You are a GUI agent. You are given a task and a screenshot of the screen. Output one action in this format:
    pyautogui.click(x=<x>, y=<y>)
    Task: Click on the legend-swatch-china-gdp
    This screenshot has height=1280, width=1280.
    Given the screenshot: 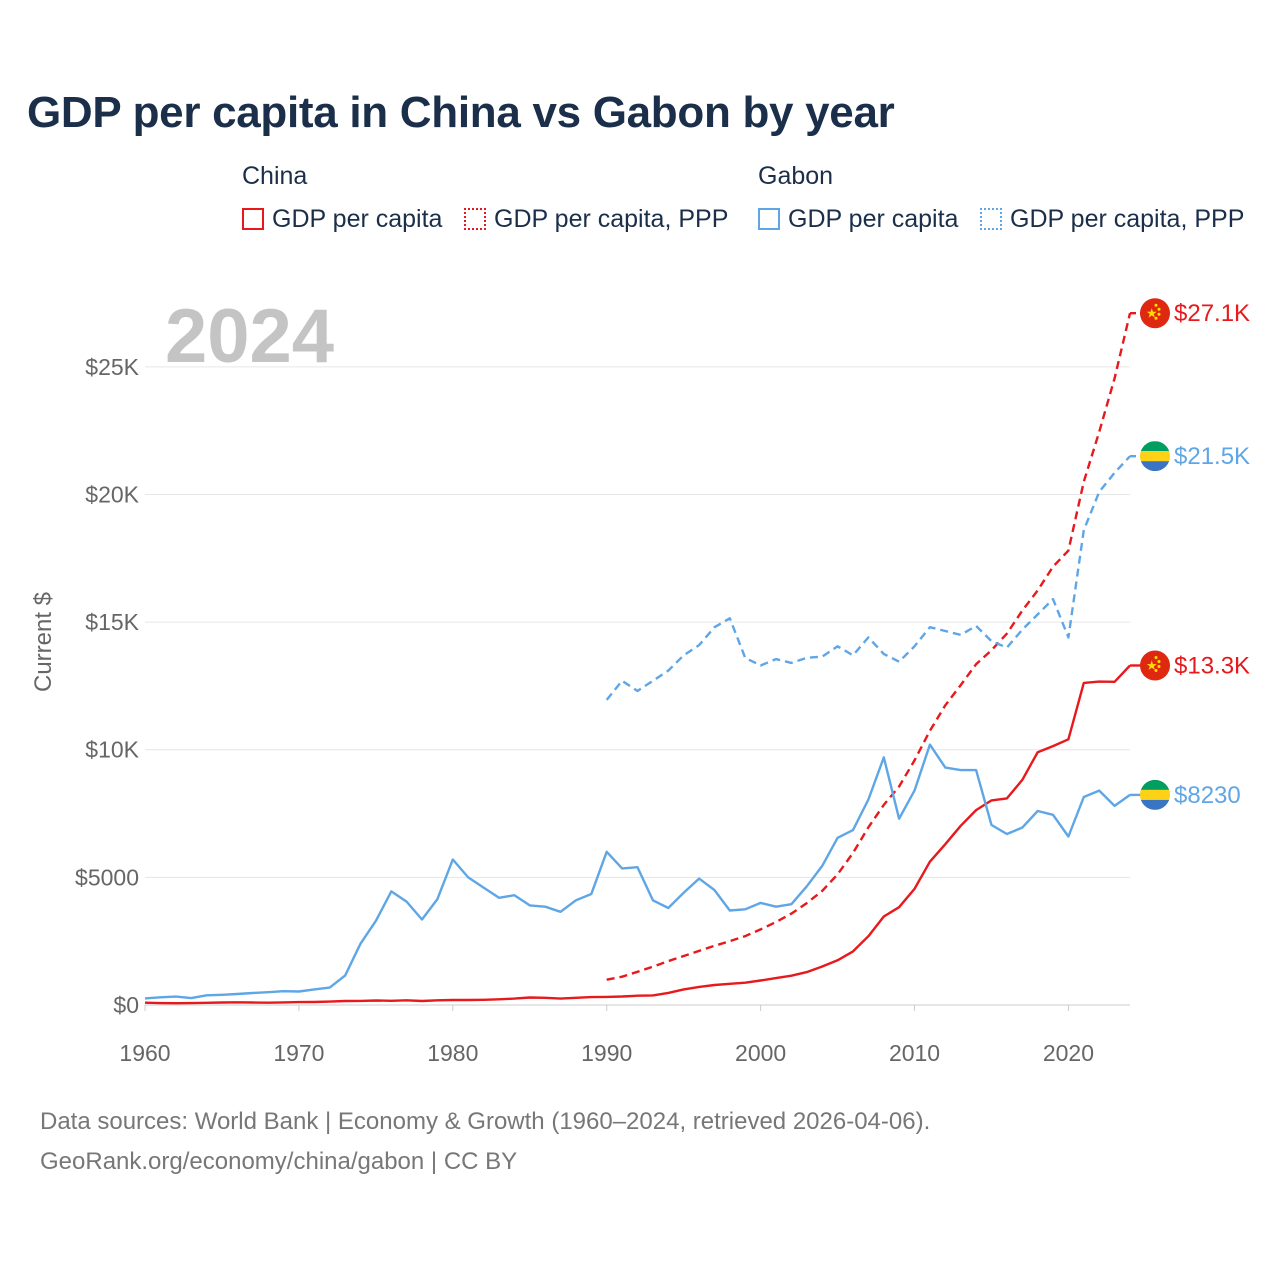 What is the action you would take?
    pyautogui.click(x=253, y=219)
    